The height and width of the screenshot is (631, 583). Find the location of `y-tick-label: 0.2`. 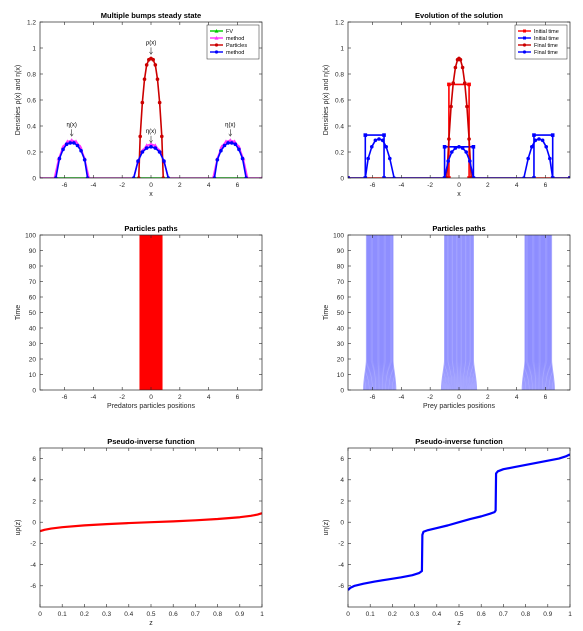

y-tick-label: 0.2 is located at coordinates (339, 152).